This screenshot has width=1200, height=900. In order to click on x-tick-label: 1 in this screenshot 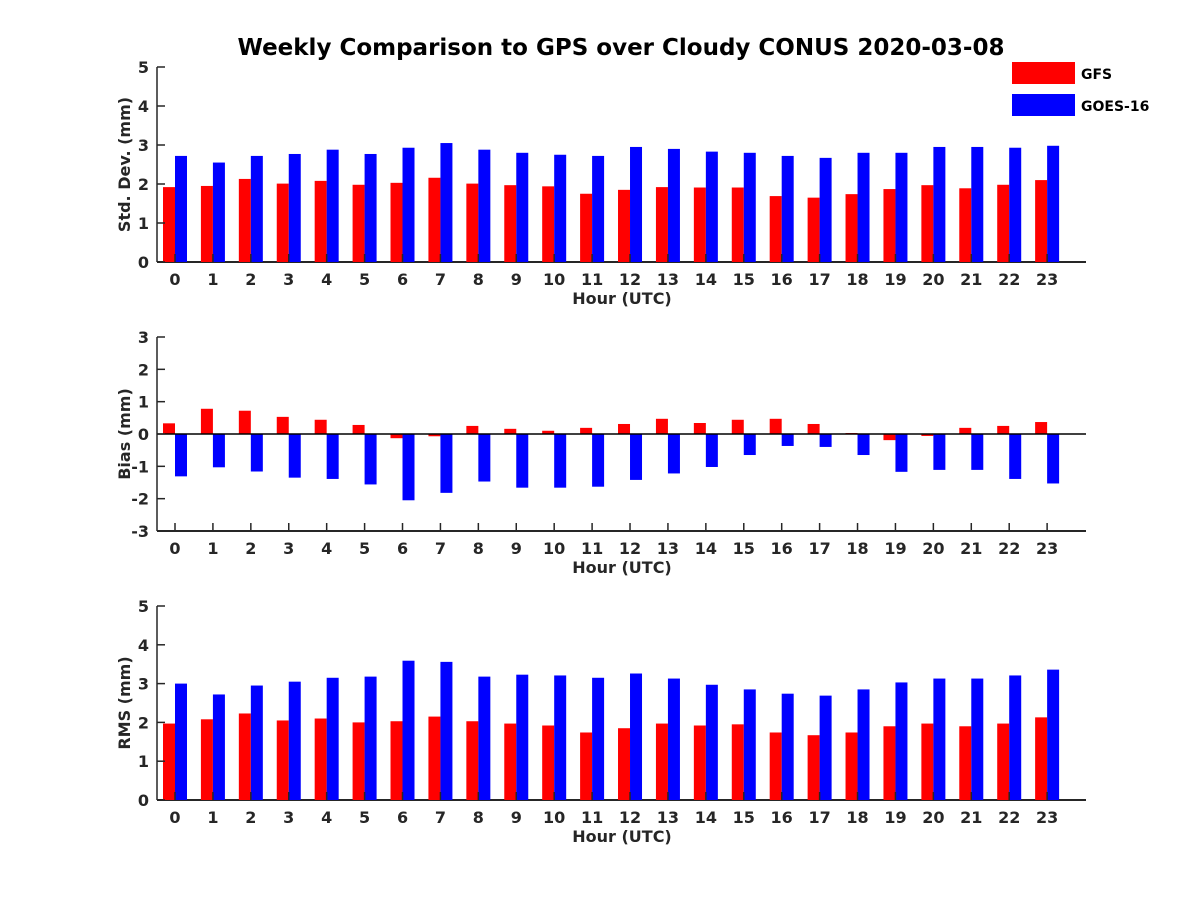, I will do `click(212, 279)`.